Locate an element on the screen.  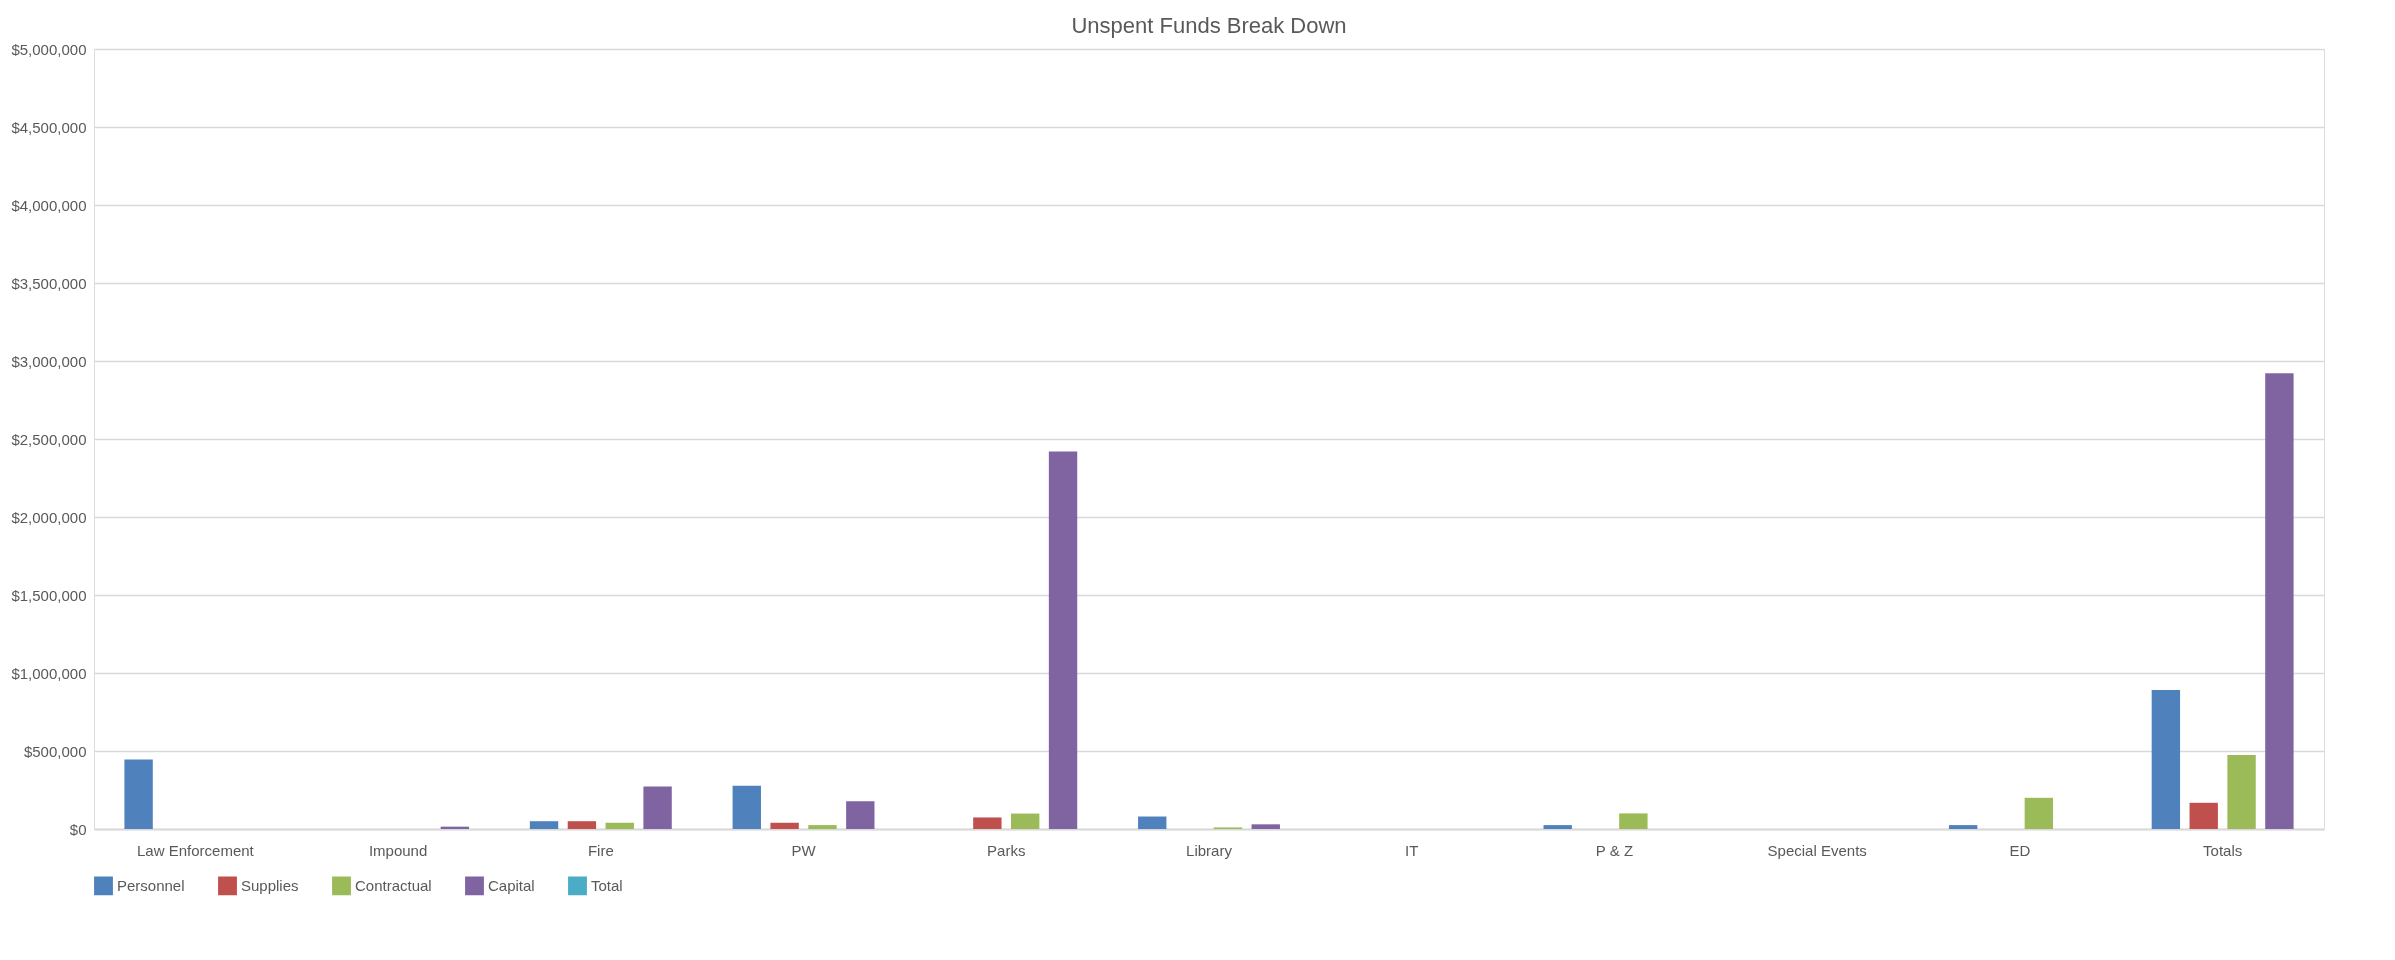
y-tick-label: $0 is located at coordinates (78, 829).